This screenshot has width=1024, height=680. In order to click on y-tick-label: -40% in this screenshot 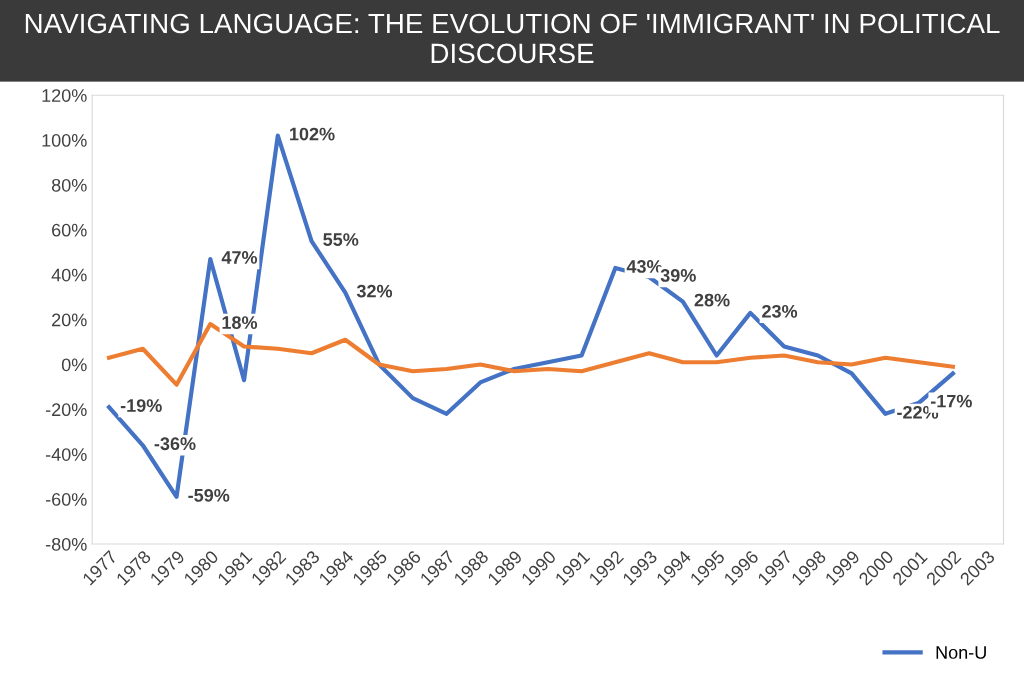, I will do `click(66, 454)`.